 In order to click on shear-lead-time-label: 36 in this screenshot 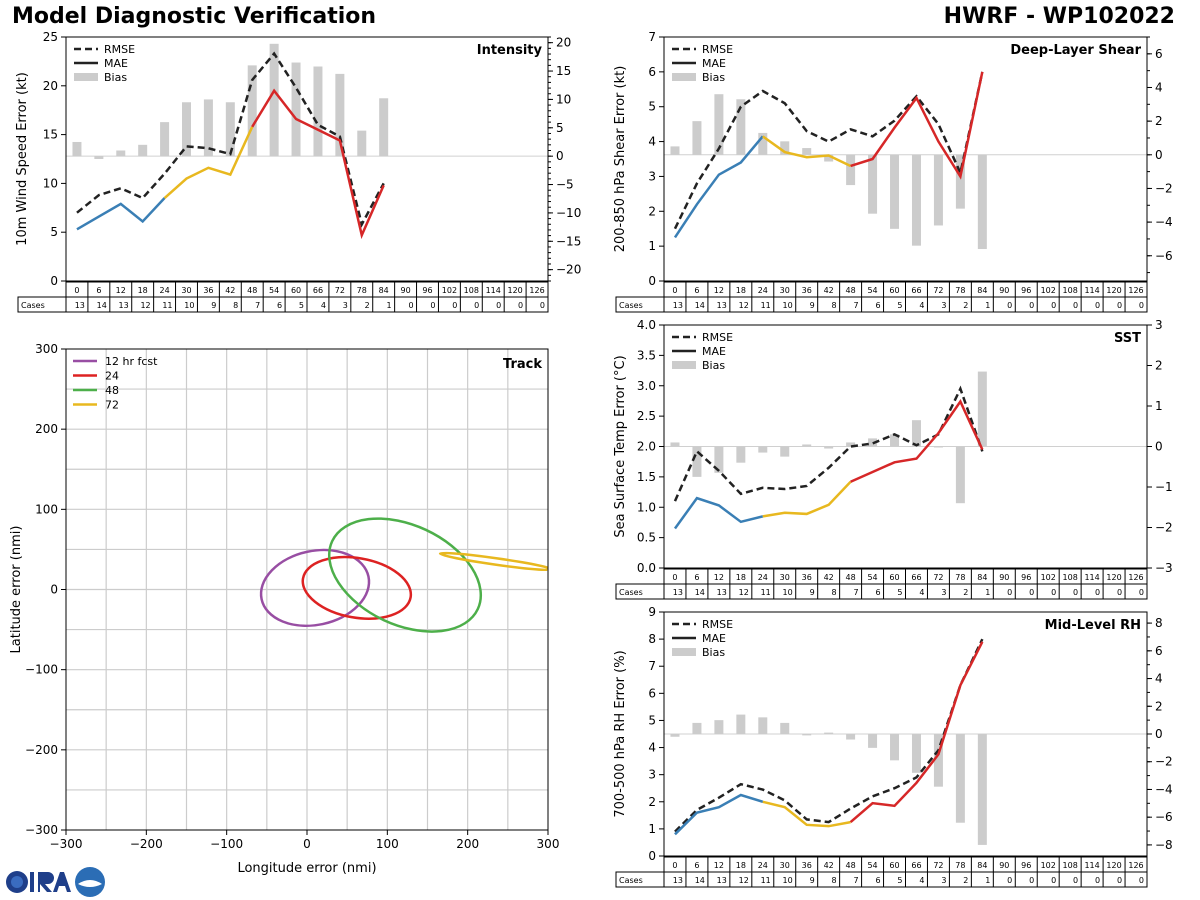, I will do `click(807, 290)`.